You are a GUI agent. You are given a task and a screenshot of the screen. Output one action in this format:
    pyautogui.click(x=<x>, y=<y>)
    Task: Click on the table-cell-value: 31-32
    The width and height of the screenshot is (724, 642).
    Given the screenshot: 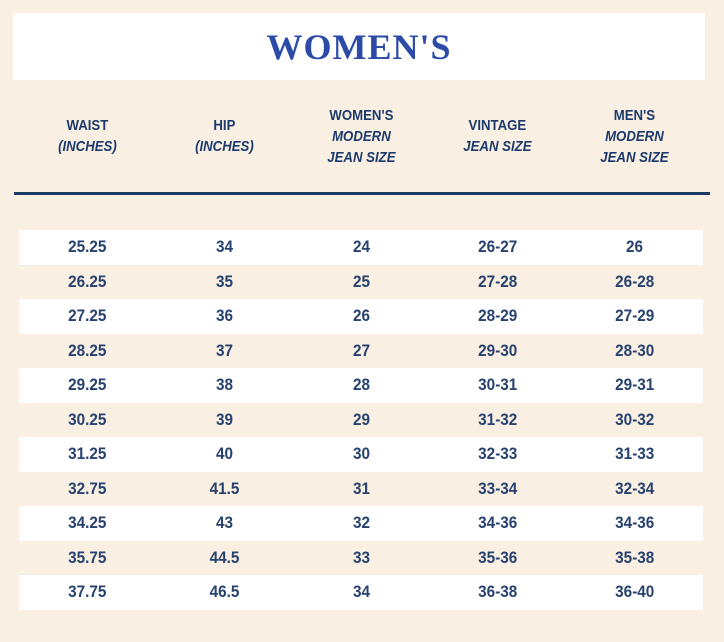 What is the action you would take?
    pyautogui.click(x=498, y=419)
    